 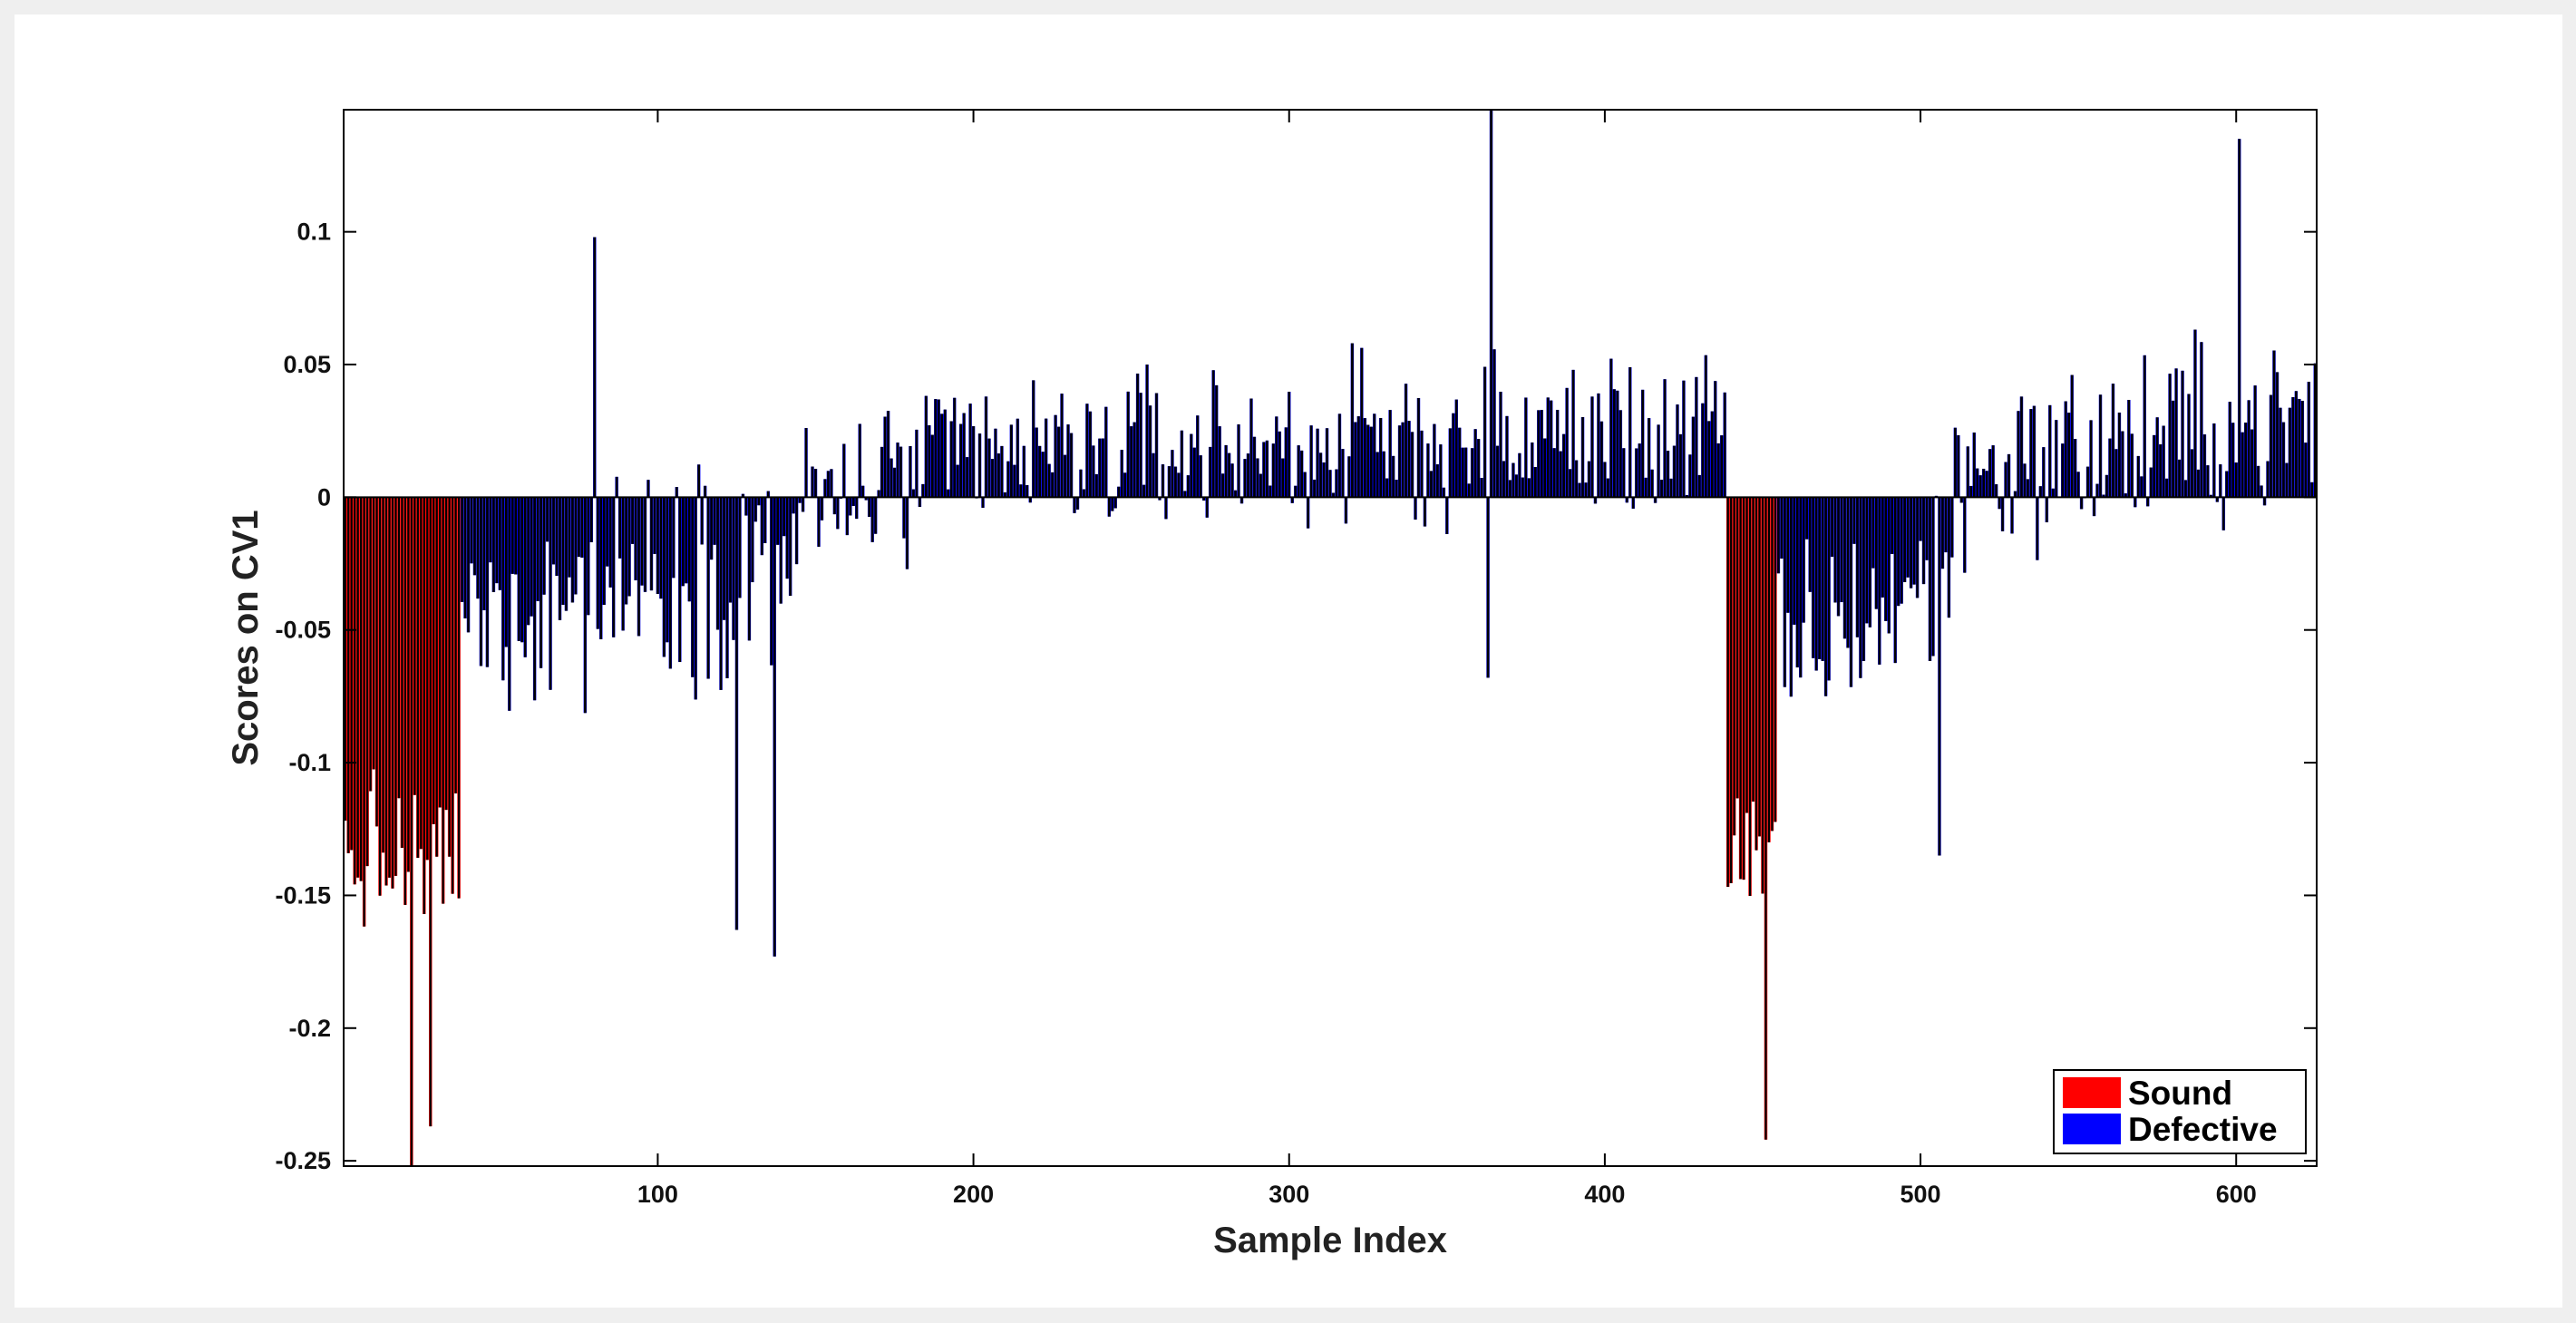 I want to click on legend-label-sound: Sound, so click(x=2180, y=1094).